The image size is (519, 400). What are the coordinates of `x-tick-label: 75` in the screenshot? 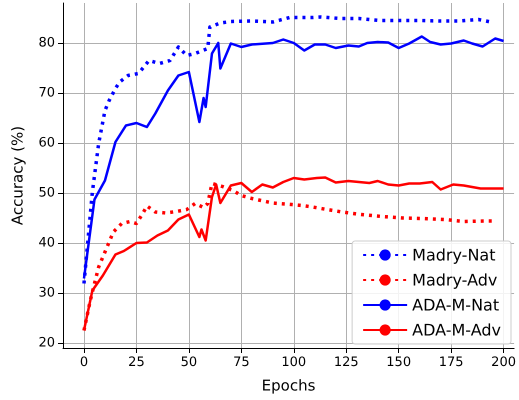 It's located at (241, 362).